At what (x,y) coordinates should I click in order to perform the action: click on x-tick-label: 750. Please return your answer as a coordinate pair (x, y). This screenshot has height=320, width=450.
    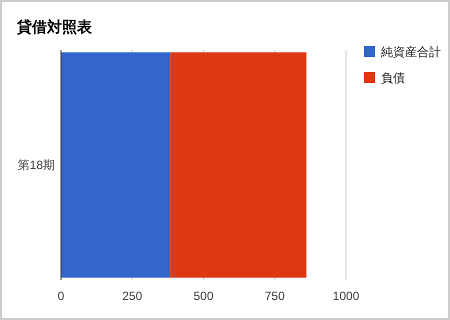
    Looking at the image, I should click on (275, 296).